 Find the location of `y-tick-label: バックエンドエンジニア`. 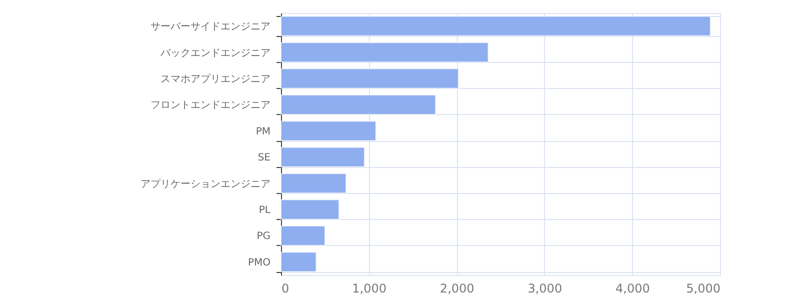

y-tick-label: バックエンドエンジニア is located at coordinates (215, 53).